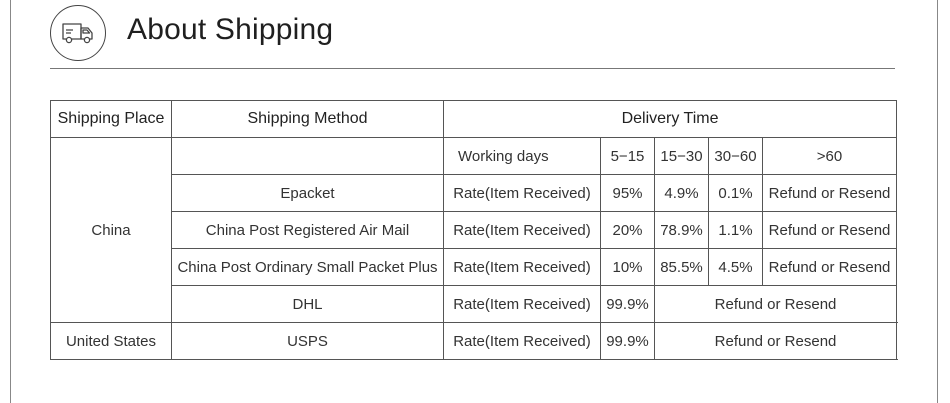  Describe the element at coordinates (472, 35) in the screenshot. I see `section-header: About Shipping` at that location.